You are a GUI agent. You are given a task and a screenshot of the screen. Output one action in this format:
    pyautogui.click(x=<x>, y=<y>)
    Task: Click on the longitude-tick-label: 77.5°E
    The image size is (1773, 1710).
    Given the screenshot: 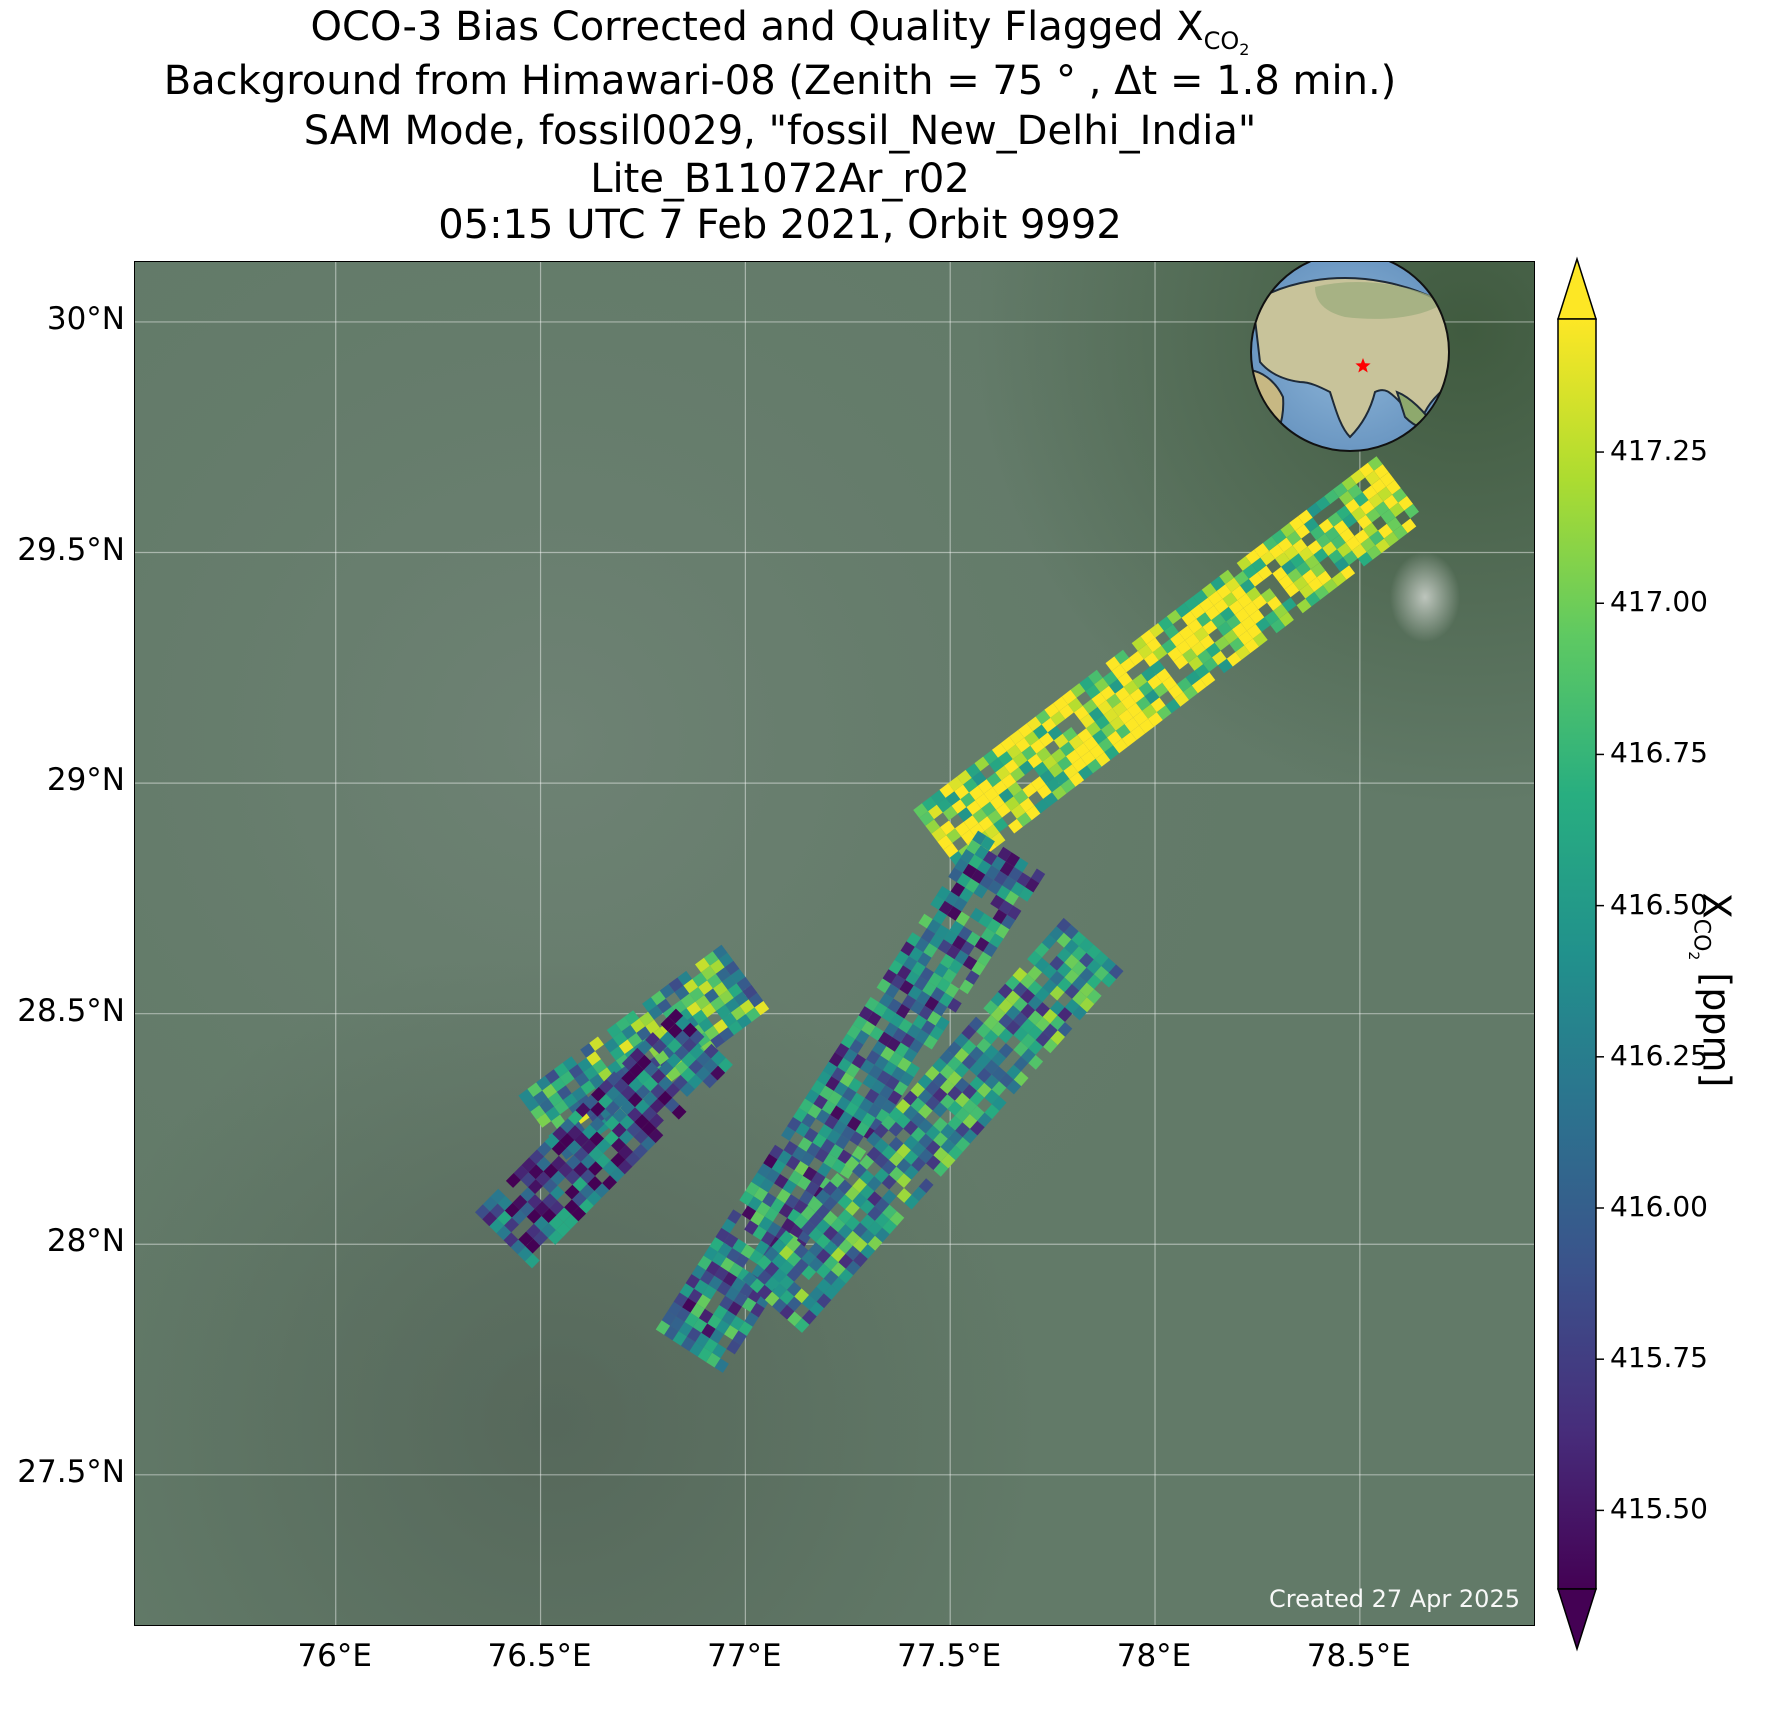 What is the action you would take?
    pyautogui.click(x=949, y=1656)
    